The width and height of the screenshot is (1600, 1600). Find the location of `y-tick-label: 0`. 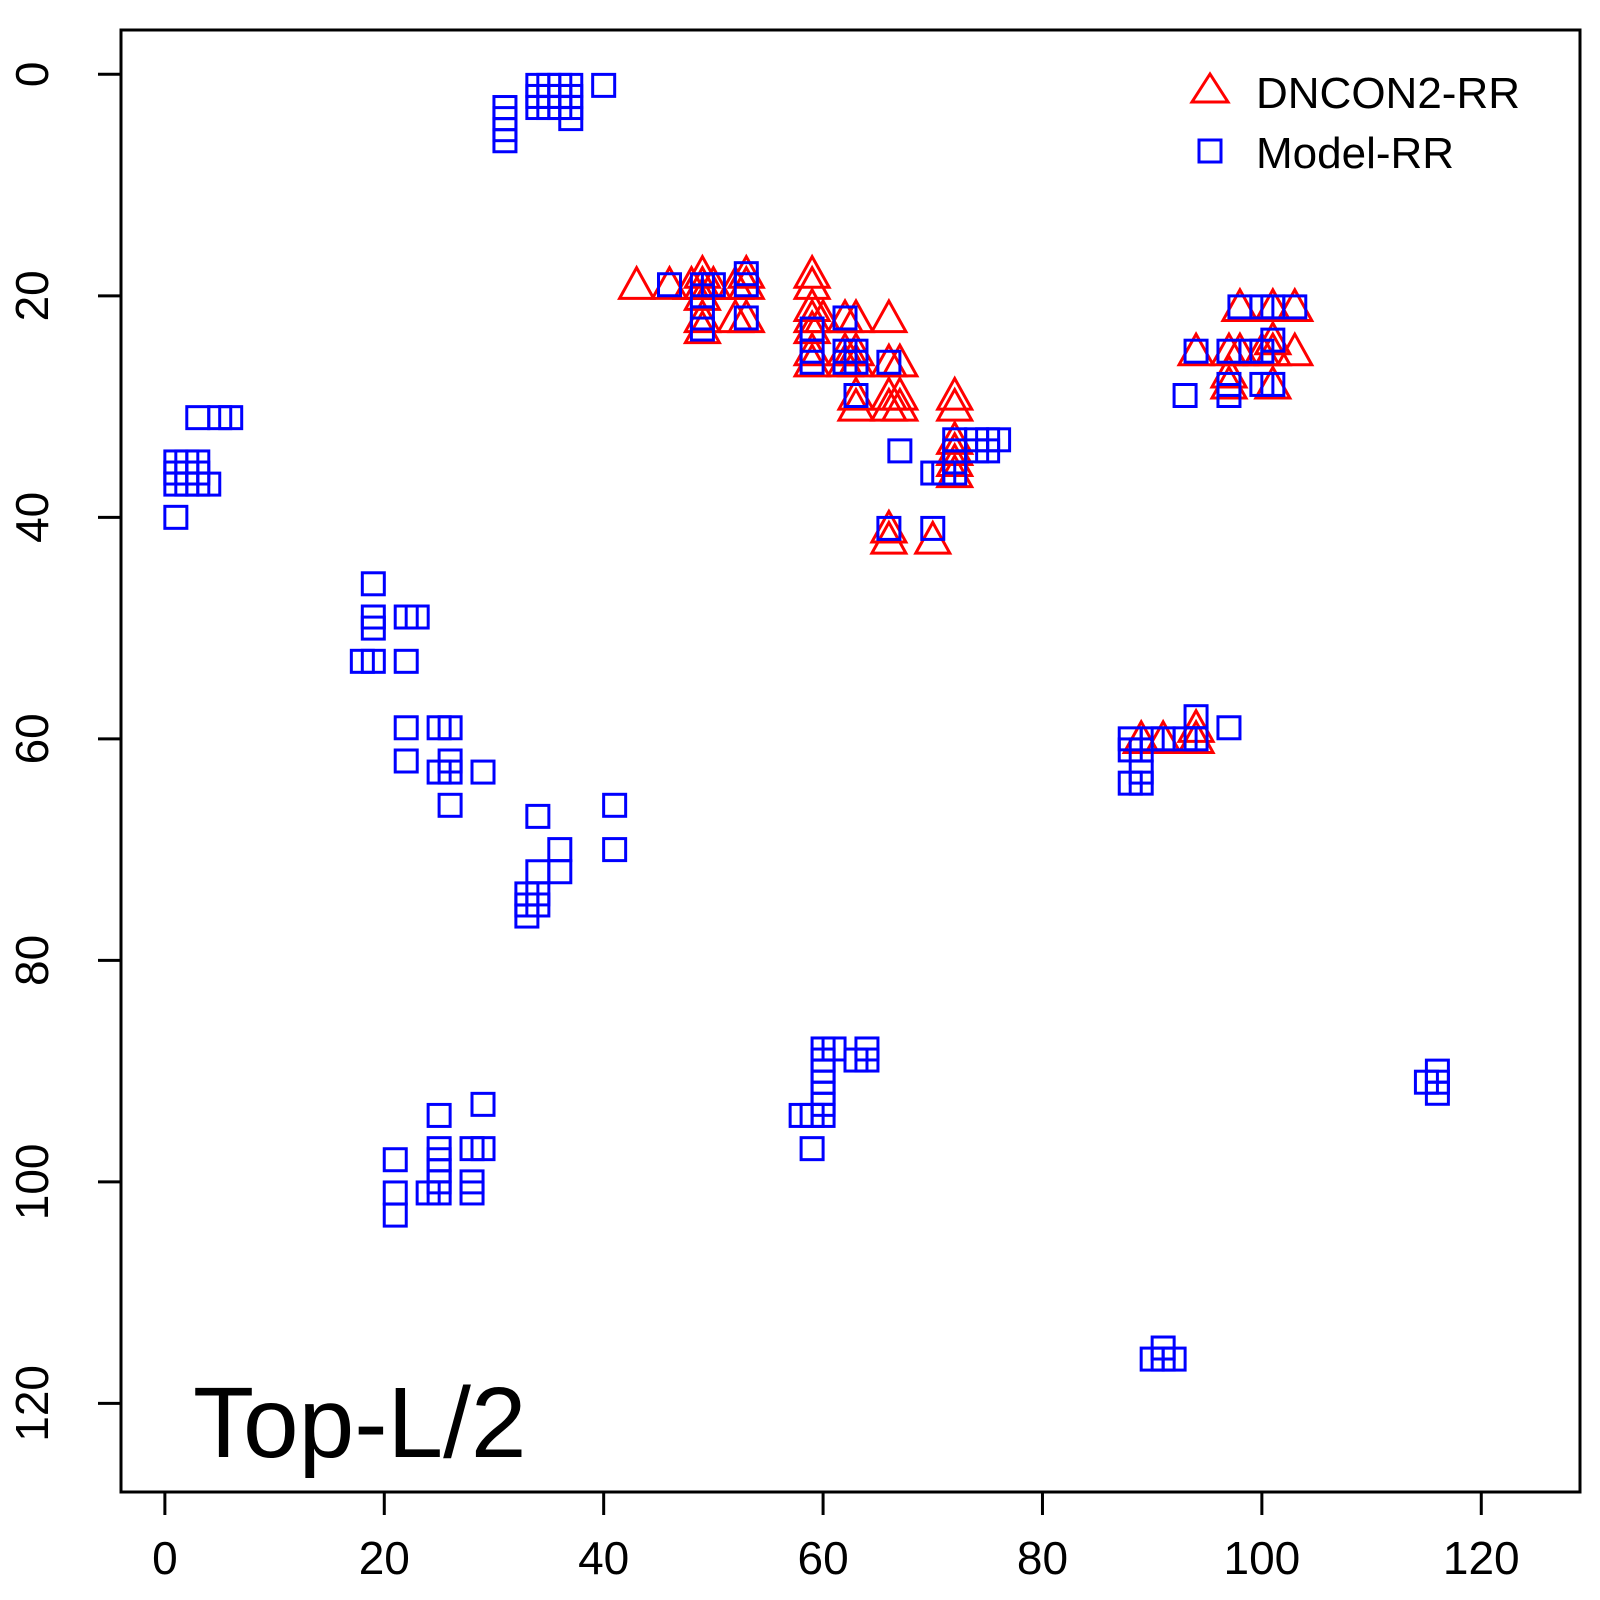

y-tick-label: 0 is located at coordinates (32, 75).